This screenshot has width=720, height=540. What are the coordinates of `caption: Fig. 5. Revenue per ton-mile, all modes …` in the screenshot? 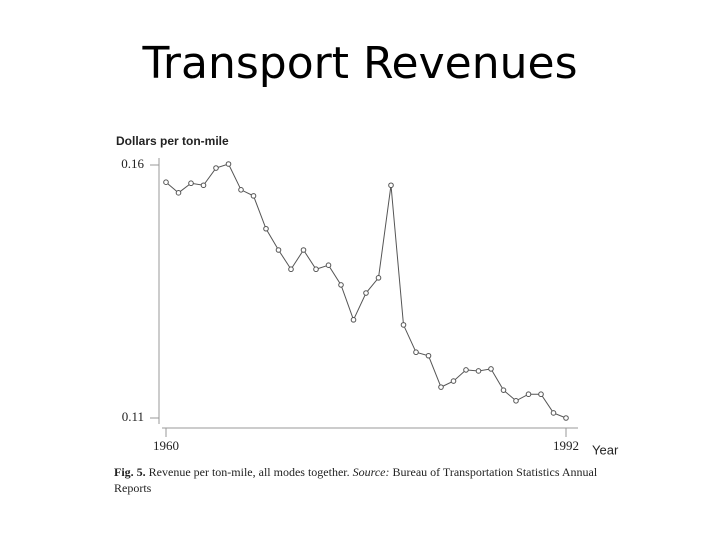 It's located at (369, 480).